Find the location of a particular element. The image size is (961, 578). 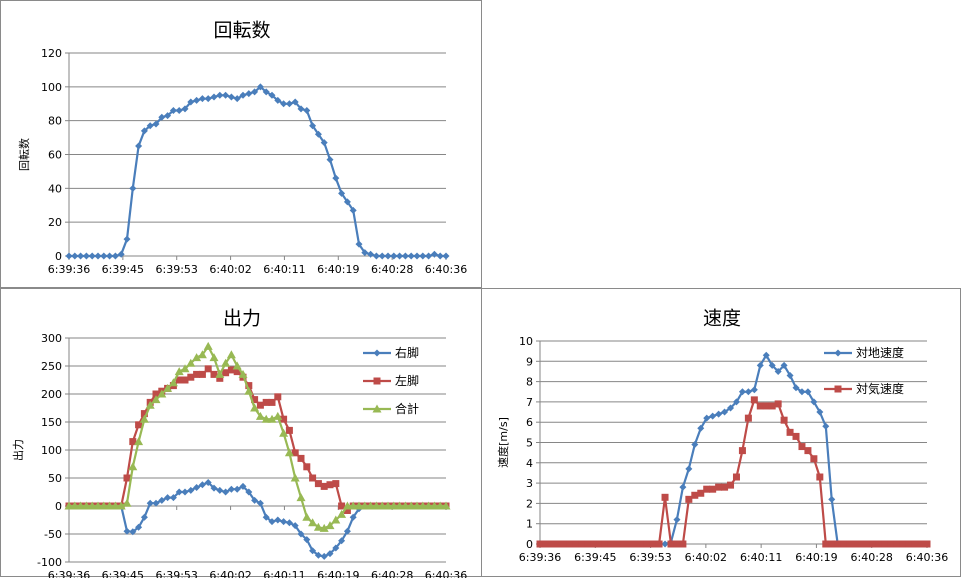

legend-label: 対気速度 is located at coordinates (880, 388).